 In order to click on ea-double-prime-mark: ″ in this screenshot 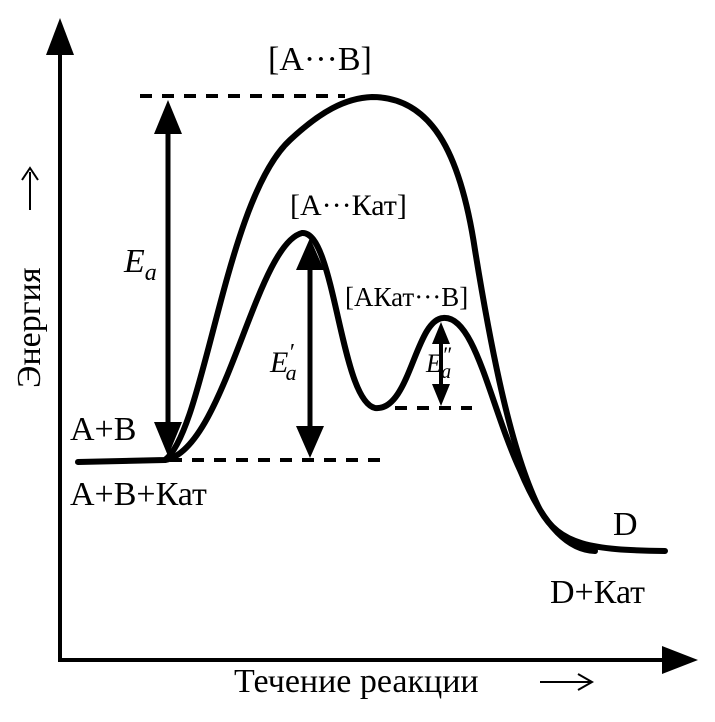, I will do `click(447, 354)`.